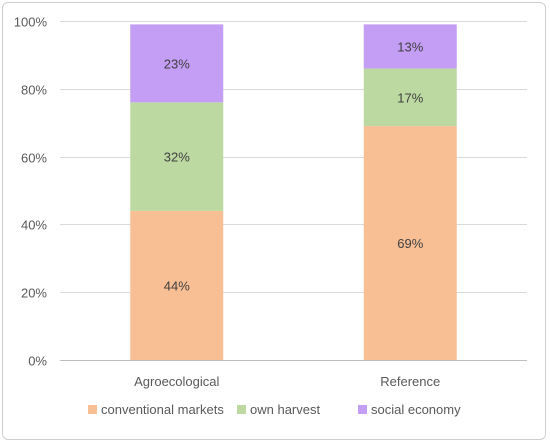 Image resolution: width=550 pixels, height=444 pixels. Describe the element at coordinates (34, 293) in the screenshot. I see `y-tick-label: 20%` at that location.